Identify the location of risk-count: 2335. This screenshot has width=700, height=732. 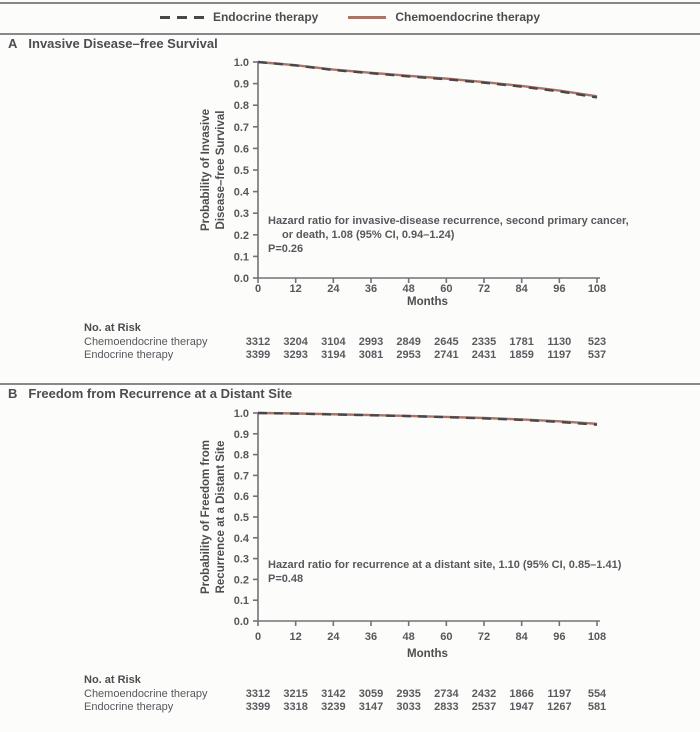
(484, 342).